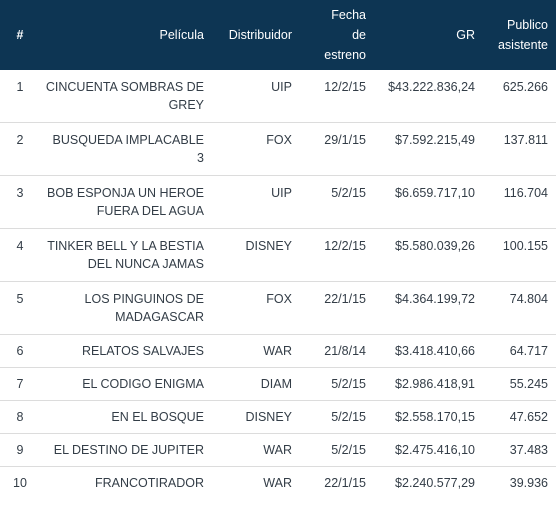 This screenshot has width=556, height=510. Describe the element at coordinates (20, 35) in the screenshot. I see `header-rank: #` at that location.